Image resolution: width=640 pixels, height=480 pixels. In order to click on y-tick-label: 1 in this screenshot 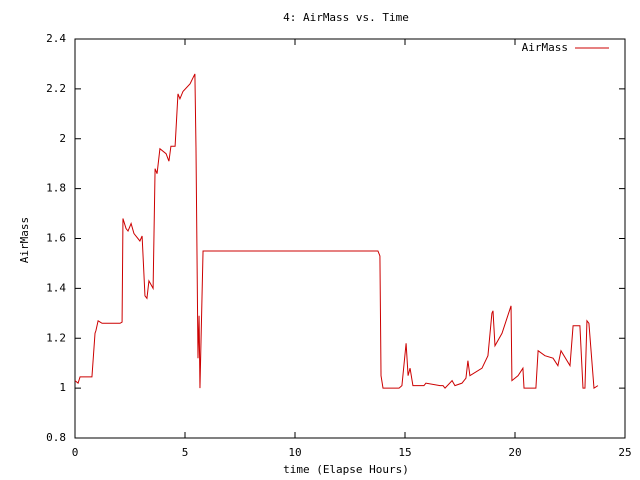, I will do `click(62, 387)`.